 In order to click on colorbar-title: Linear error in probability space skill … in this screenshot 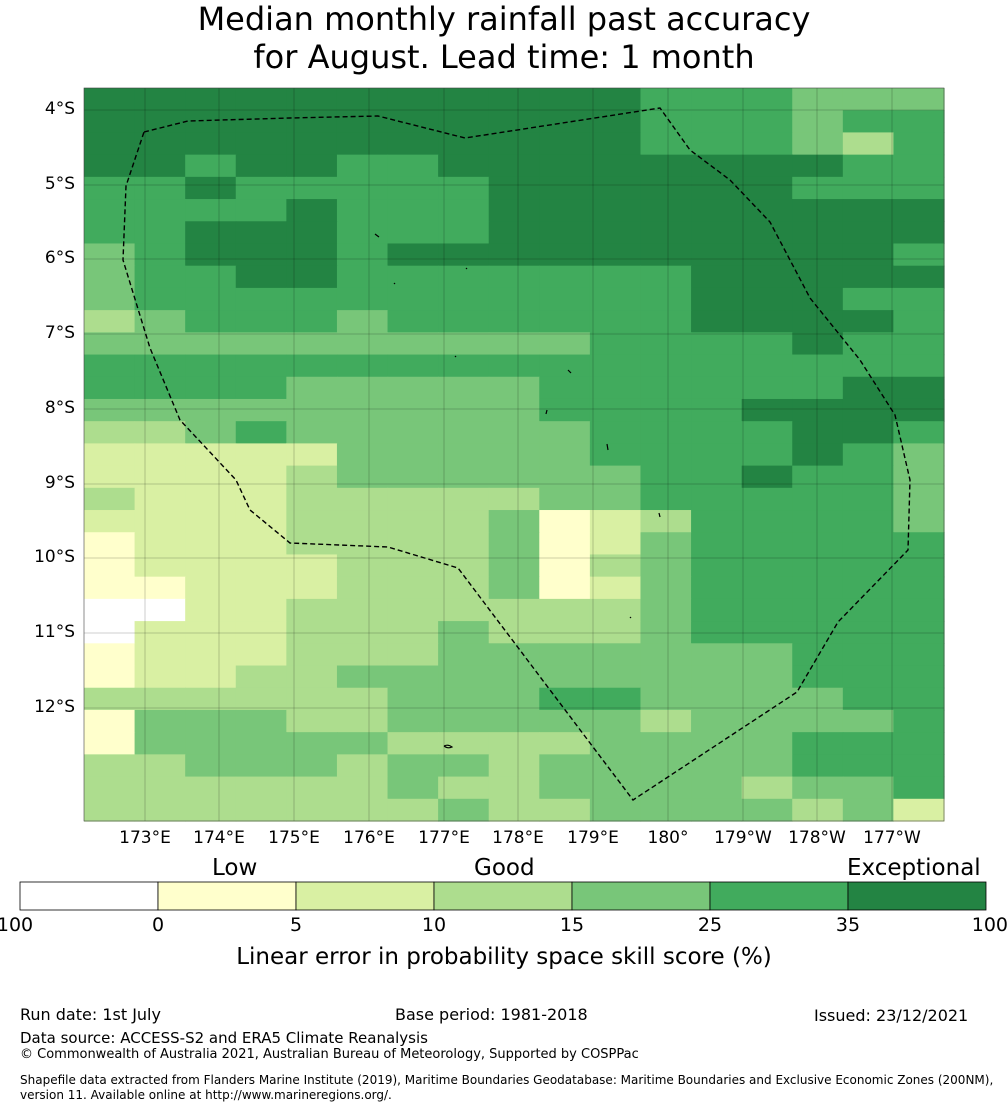, I will do `click(504, 957)`.